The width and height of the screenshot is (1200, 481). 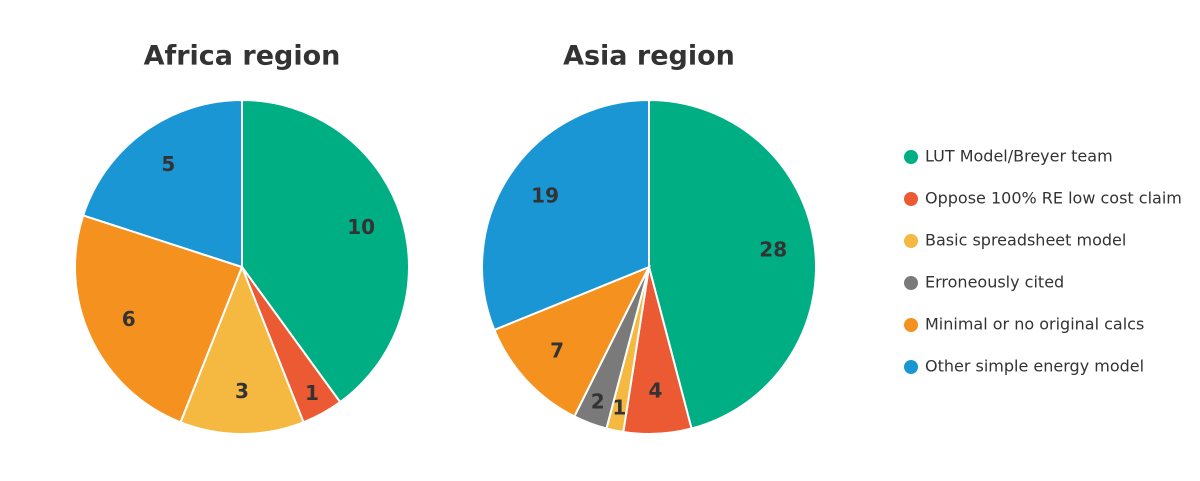 I want to click on data-label: 5, so click(x=168, y=164).